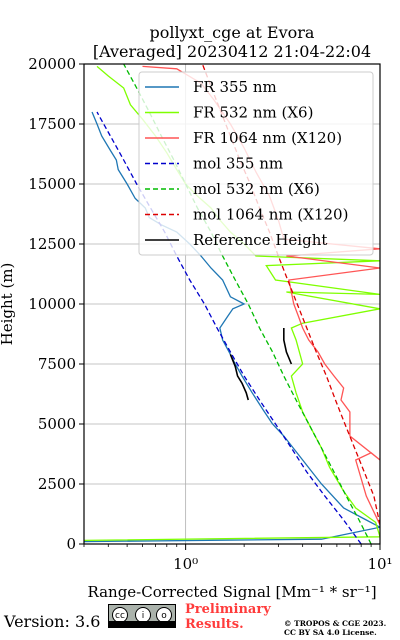  I want to click on y-tick-label: 0, so click(71, 544).